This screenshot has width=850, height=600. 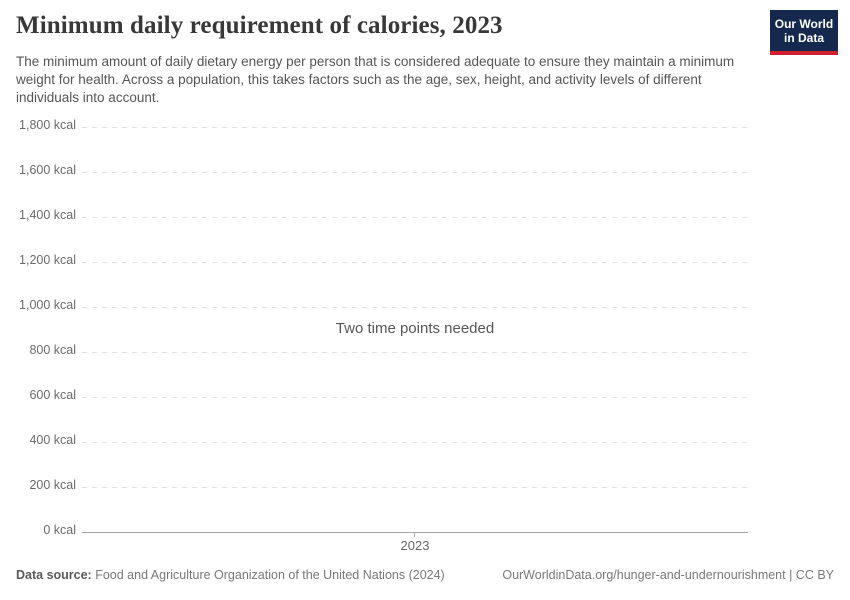 I want to click on data-source-label: Data source:, so click(x=54, y=575).